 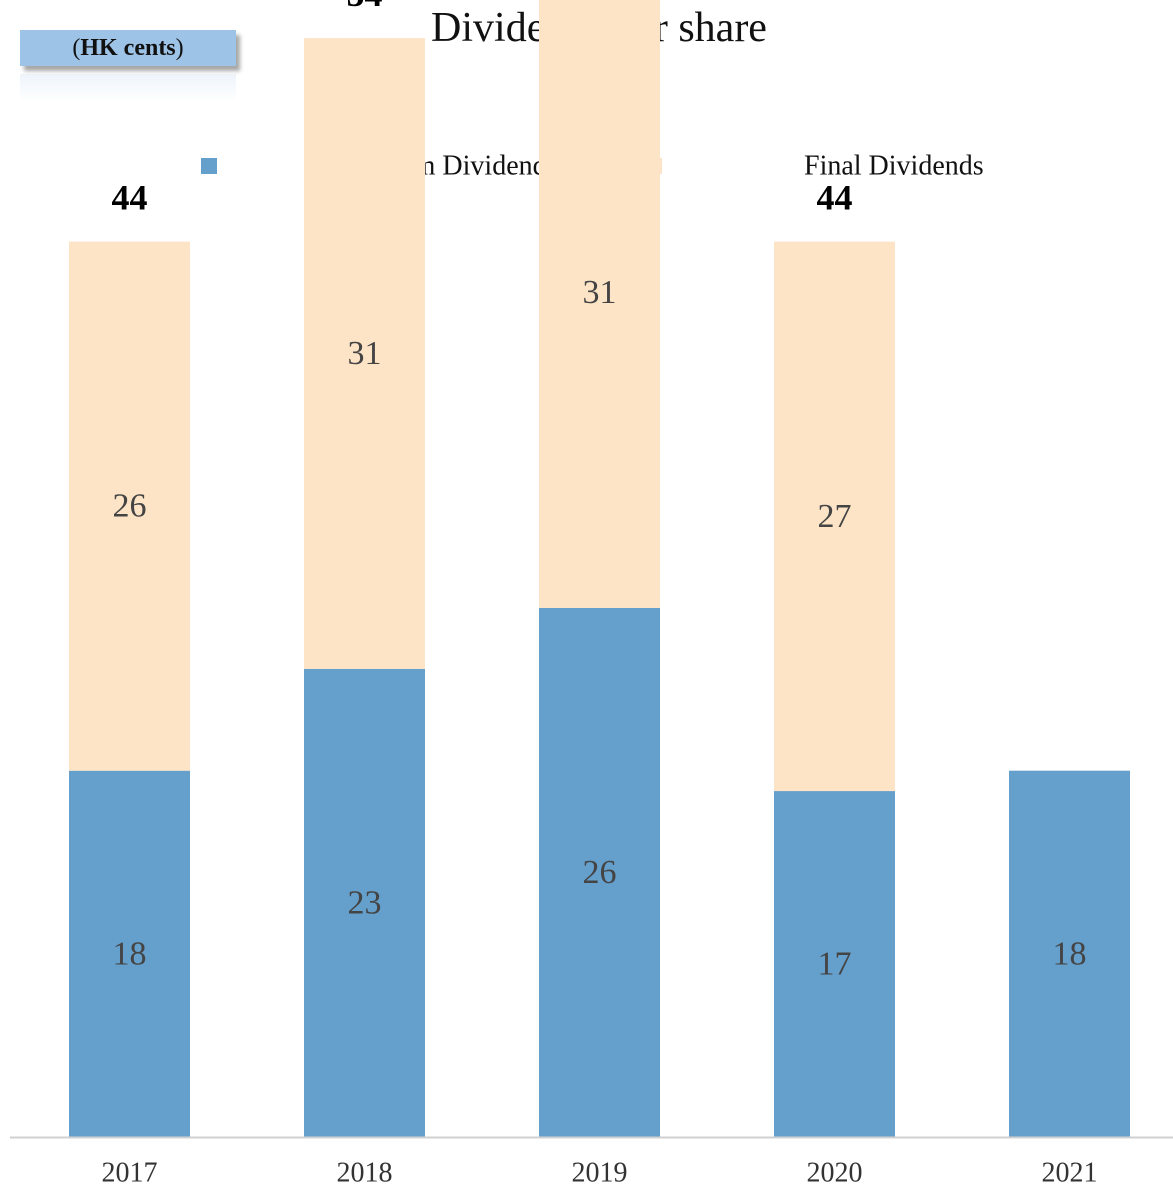 I want to click on data-label-interim-2020: 17, so click(x=835, y=964).